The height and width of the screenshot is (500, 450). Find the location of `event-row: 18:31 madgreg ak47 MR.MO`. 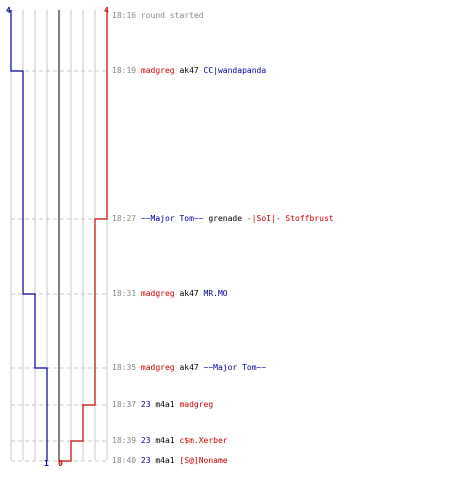

event-row: 18:31 madgreg ak47 MR.MO is located at coordinates (170, 294).